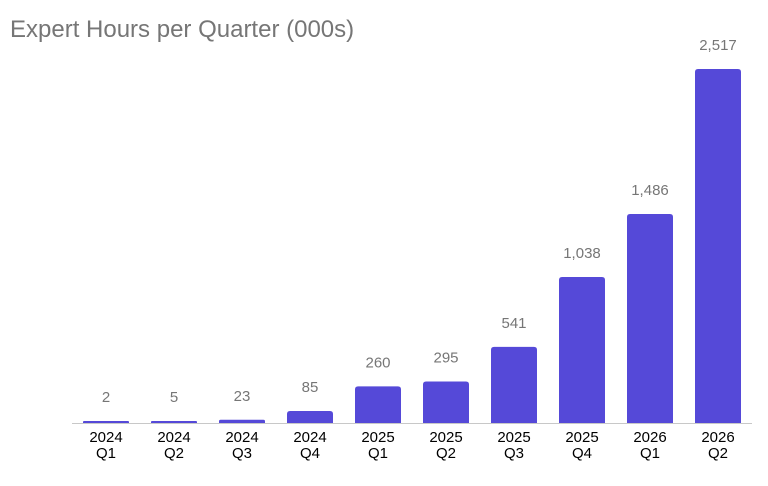 The width and height of the screenshot is (768, 486). I want to click on x-tick-label: 2026 Q1, so click(649, 445).